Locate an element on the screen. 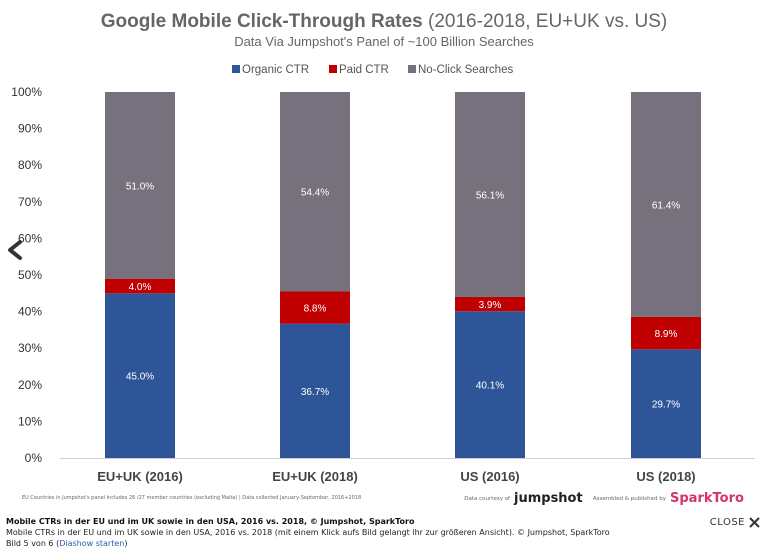 The image size is (768, 554). data-label: 29.7% is located at coordinates (666, 405).